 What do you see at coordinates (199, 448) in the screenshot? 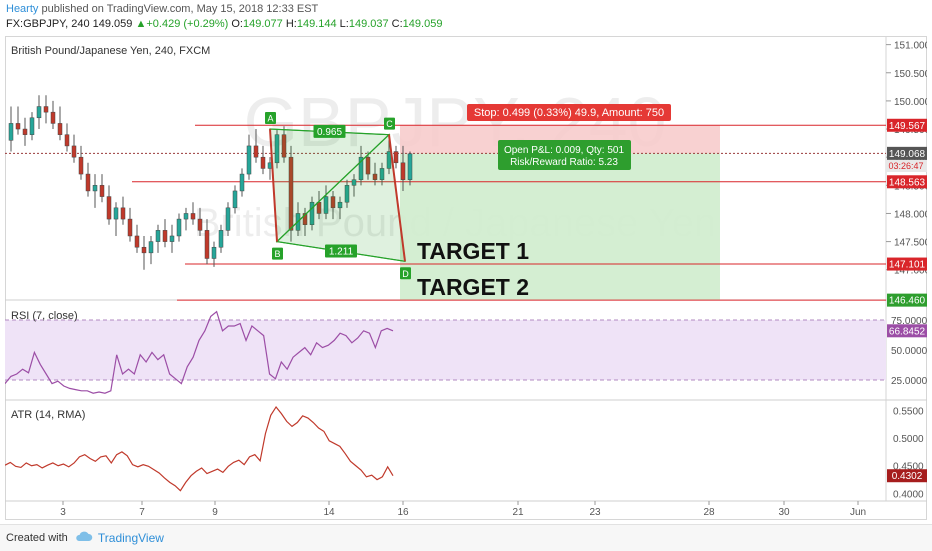
I see `atr-line` at bounding box center [199, 448].